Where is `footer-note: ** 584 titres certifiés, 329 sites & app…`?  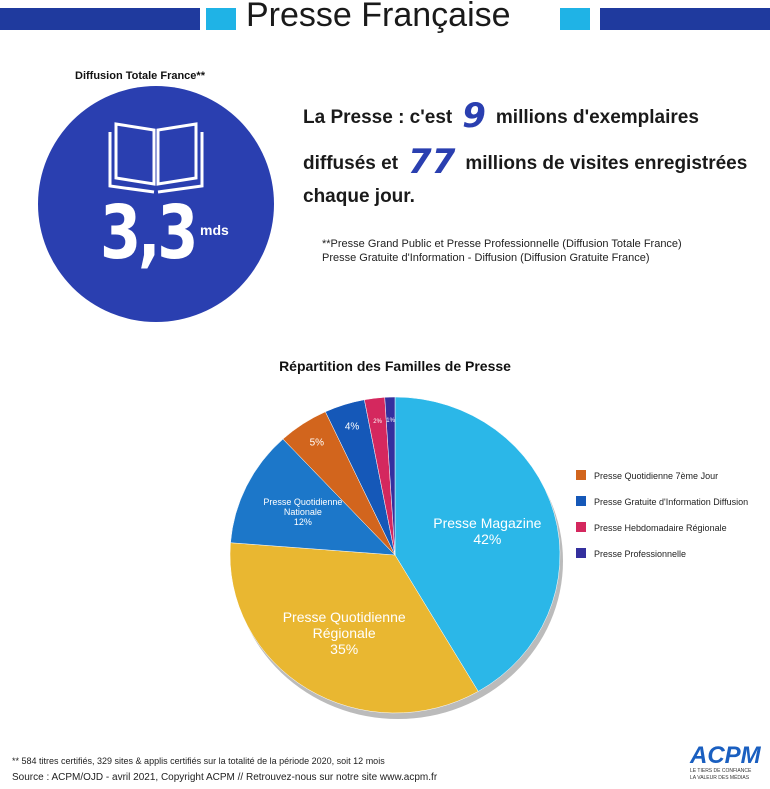
footer-note: ** 584 titres certifiés, 329 sites & app… is located at coordinates (198, 761).